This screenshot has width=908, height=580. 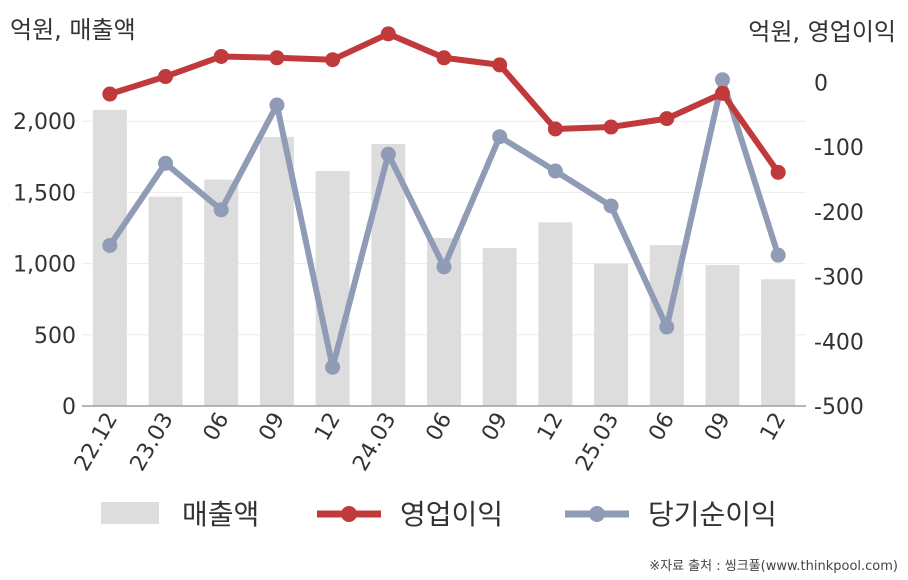 I want to click on x-tick-label: 24.03, so click(x=374, y=442).